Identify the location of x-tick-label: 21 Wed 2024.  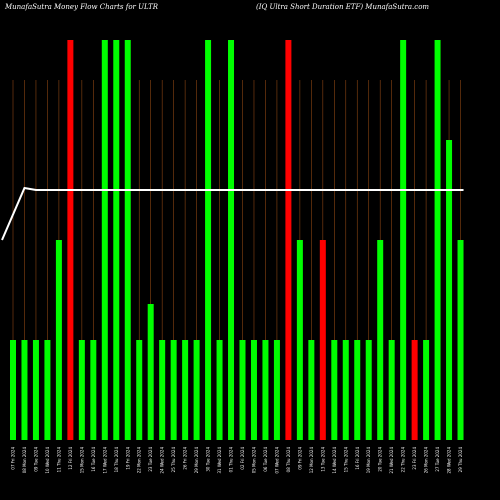
(391, 460).